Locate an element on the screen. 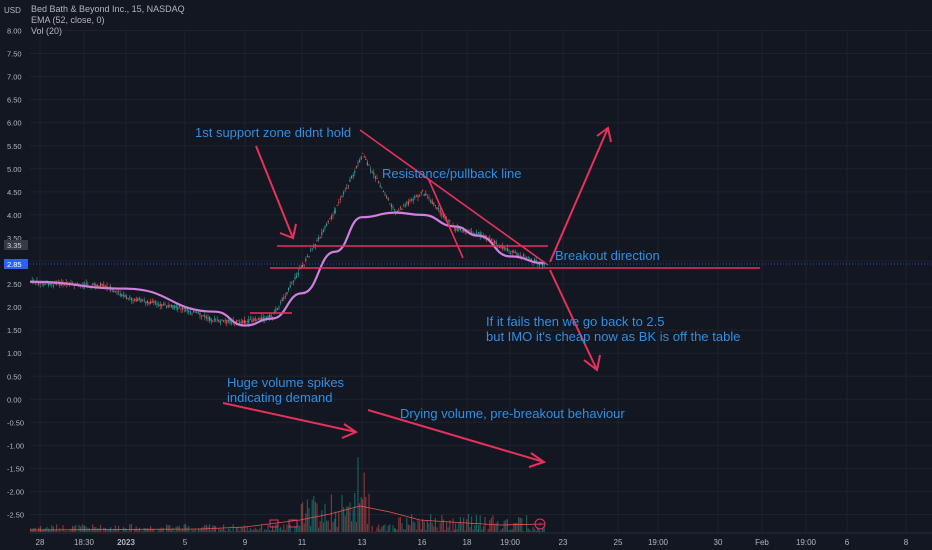 This screenshot has height=550, width=932. x-tick-label: 13 is located at coordinates (362, 542).